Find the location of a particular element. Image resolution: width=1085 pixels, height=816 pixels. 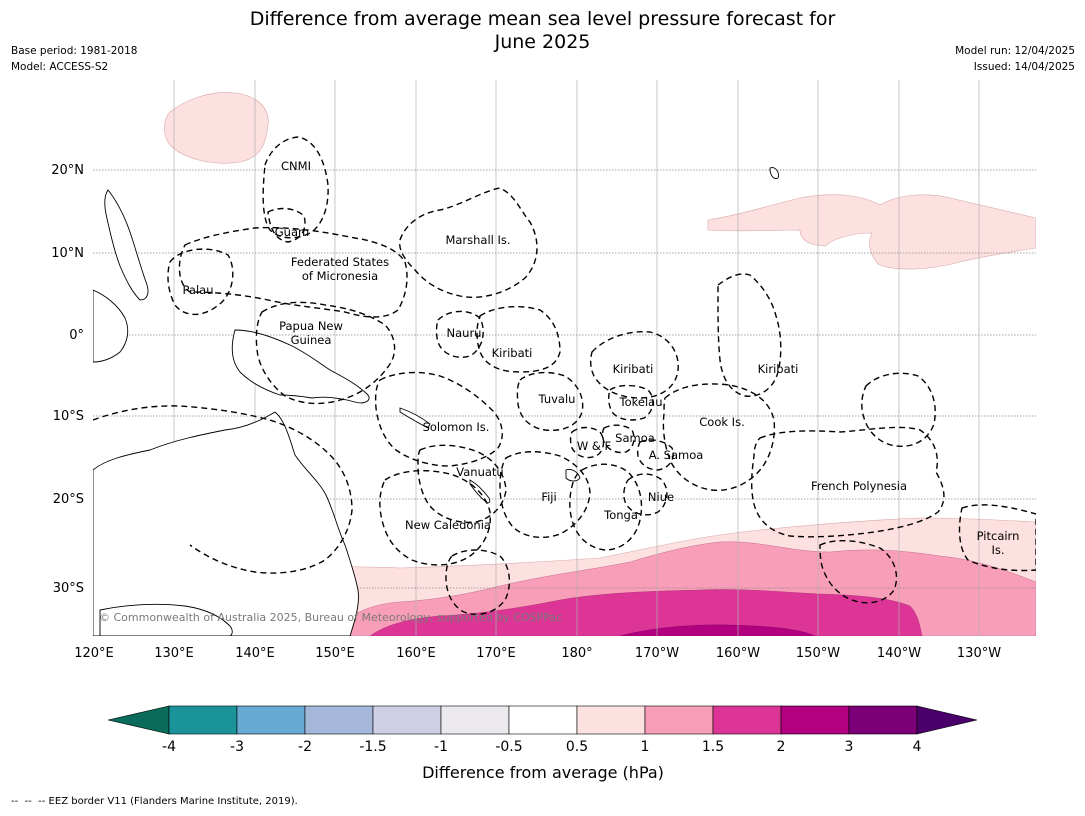

lon-tick-label: 170°E is located at coordinates (496, 653).